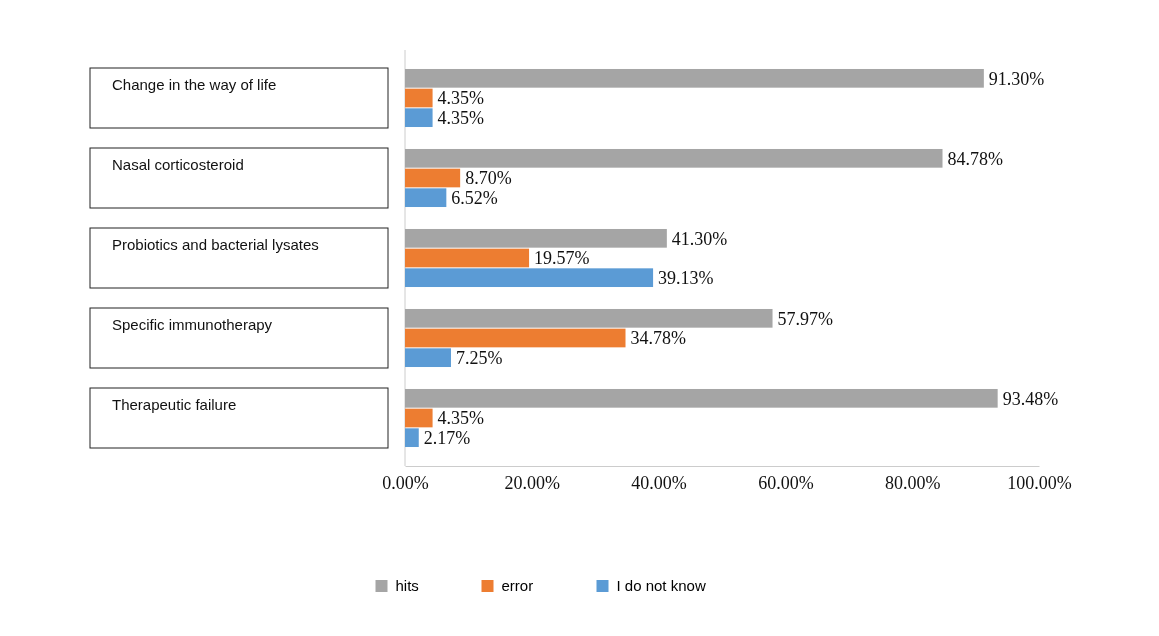  Describe the element at coordinates (194, 84) in the screenshot. I see `y-tick-label: Change in the way of life` at that location.